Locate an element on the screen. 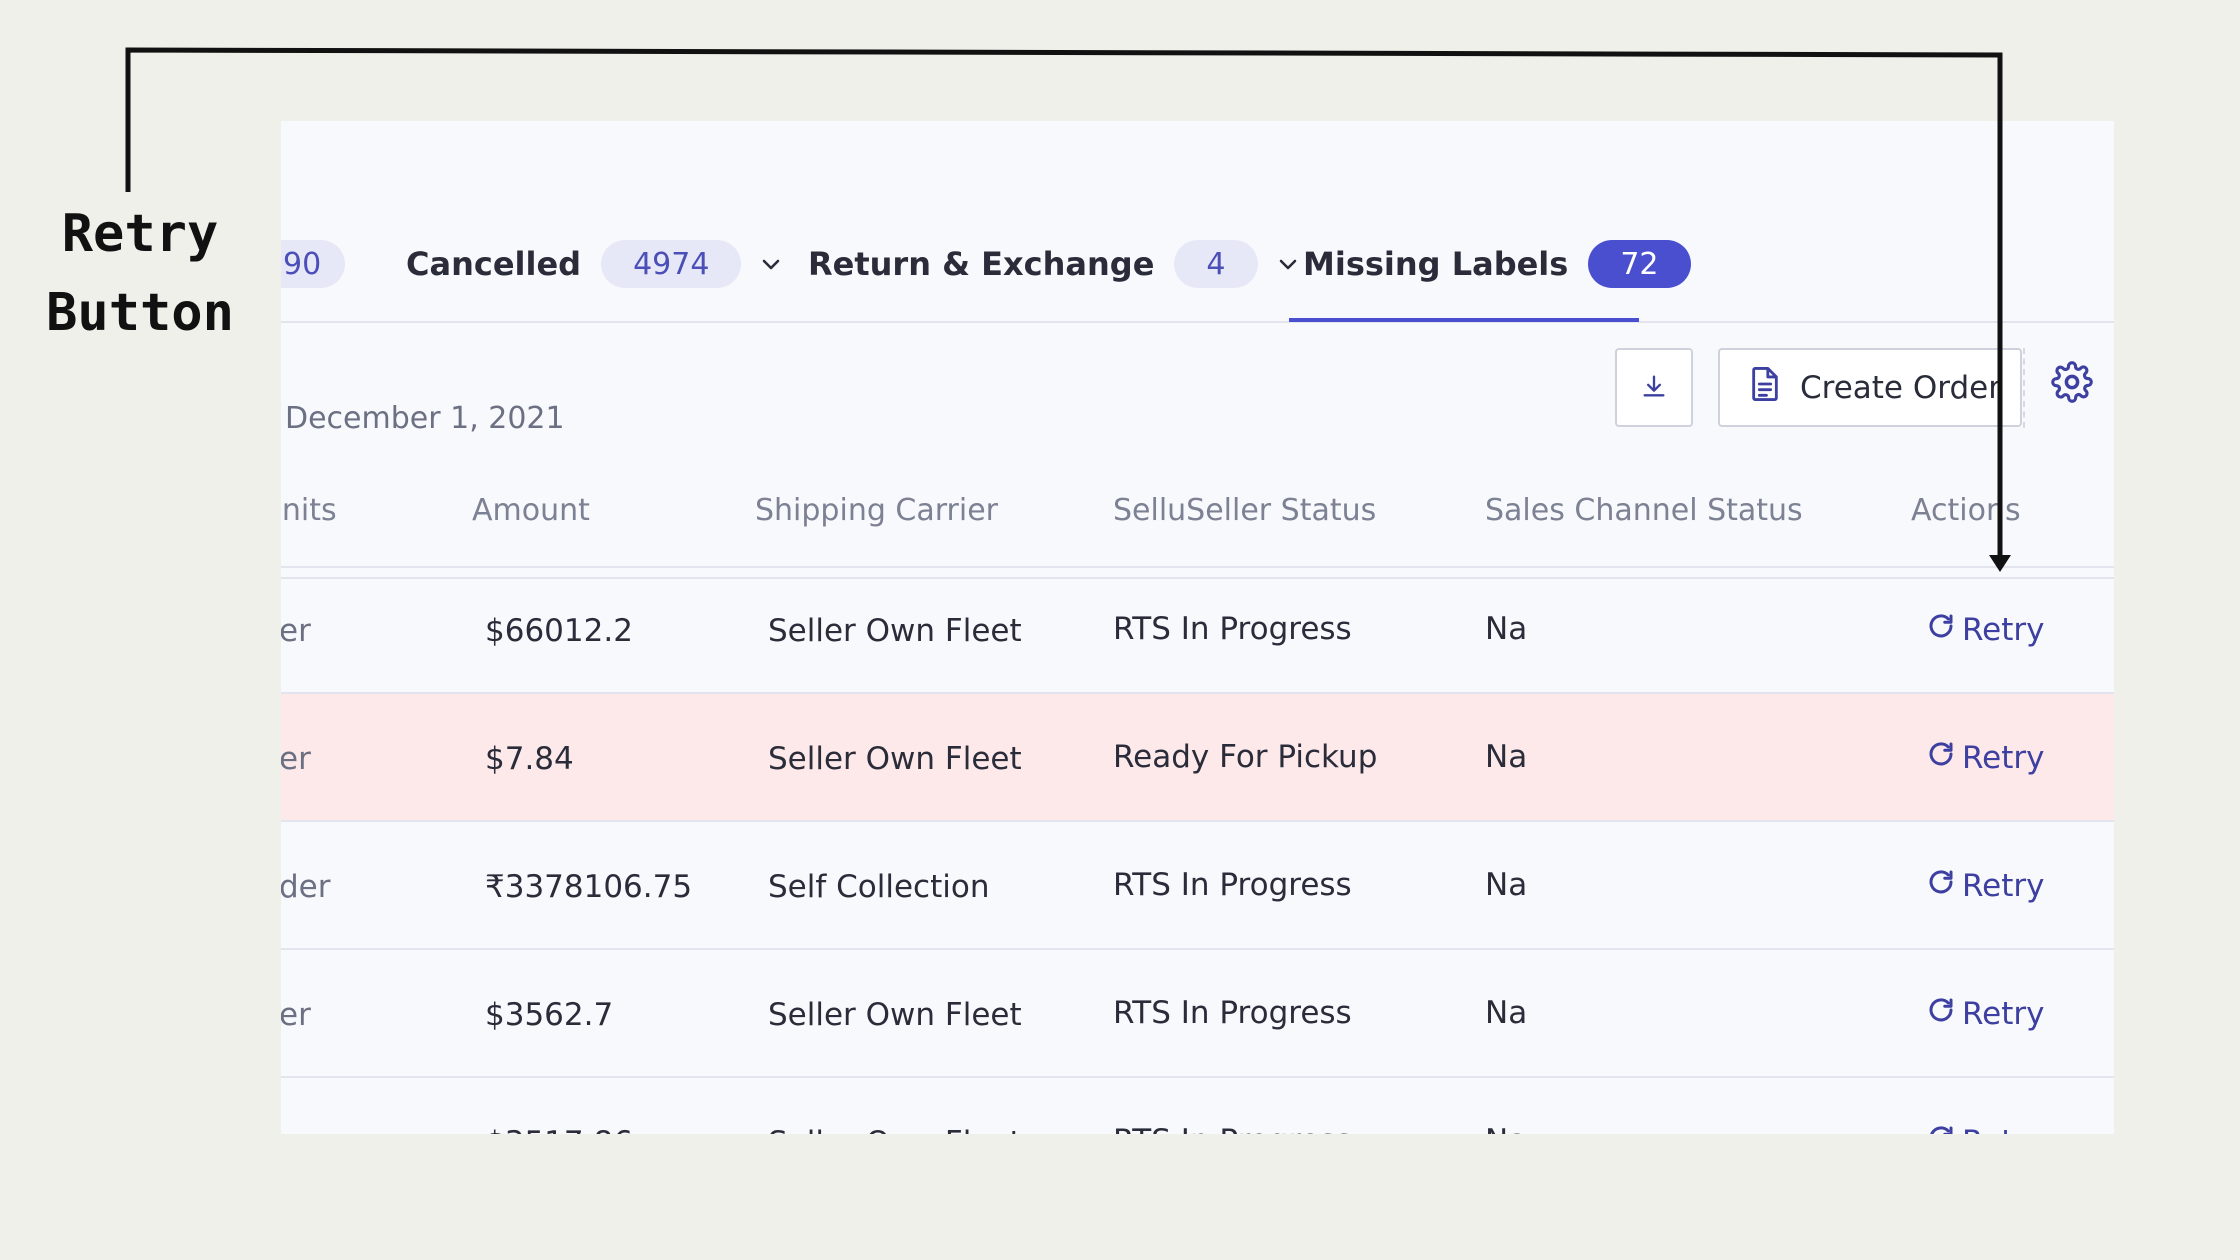 The image size is (2240, 1260). gear-icon is located at coordinates (2072, 384).